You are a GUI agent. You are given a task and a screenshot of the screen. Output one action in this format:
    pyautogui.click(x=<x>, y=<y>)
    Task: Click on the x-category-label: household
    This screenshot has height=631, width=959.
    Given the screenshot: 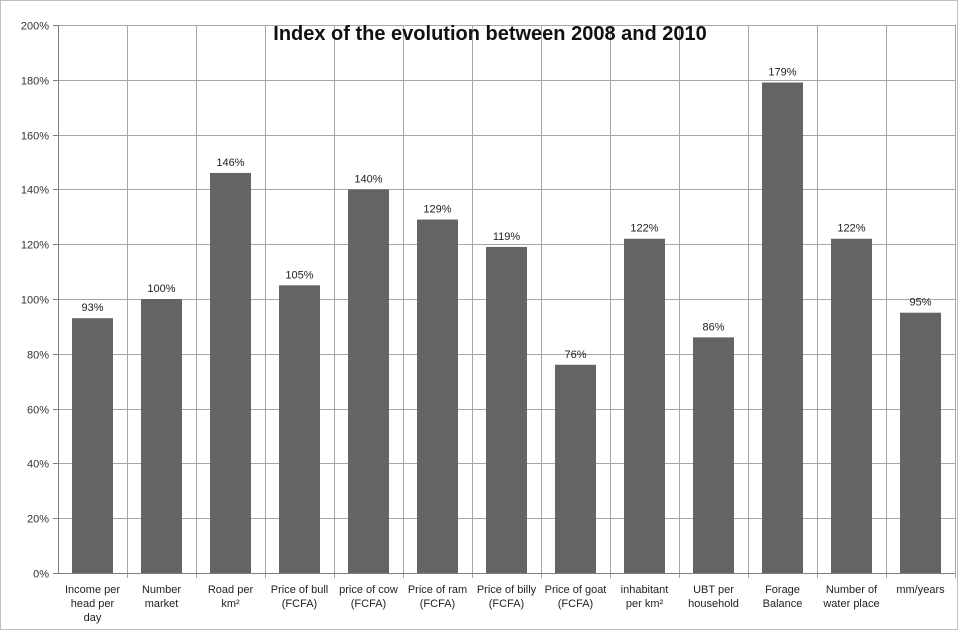 What is the action you would take?
    pyautogui.click(x=713, y=604)
    